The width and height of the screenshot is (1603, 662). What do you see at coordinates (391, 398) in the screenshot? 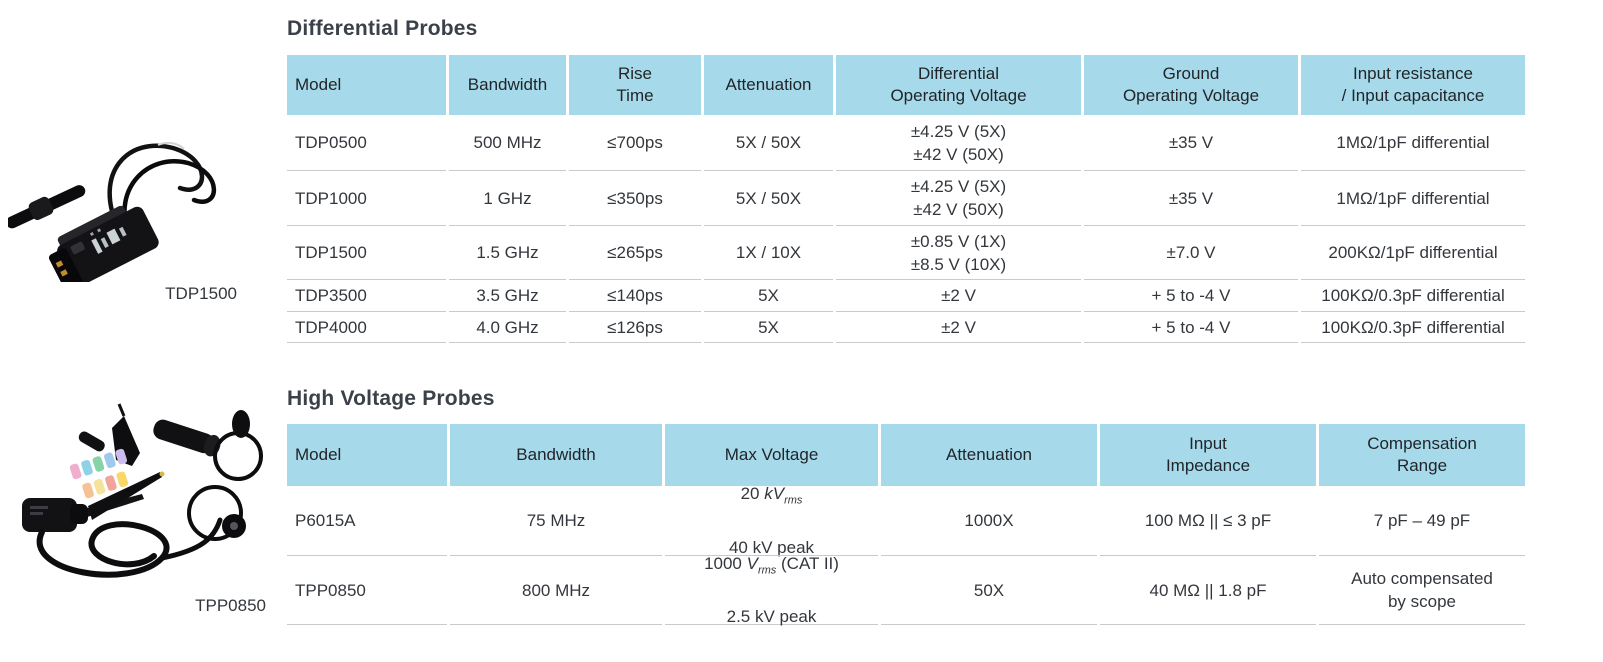
I see `section-title-high-voltage-probes: High Voltage Probes` at bounding box center [391, 398].